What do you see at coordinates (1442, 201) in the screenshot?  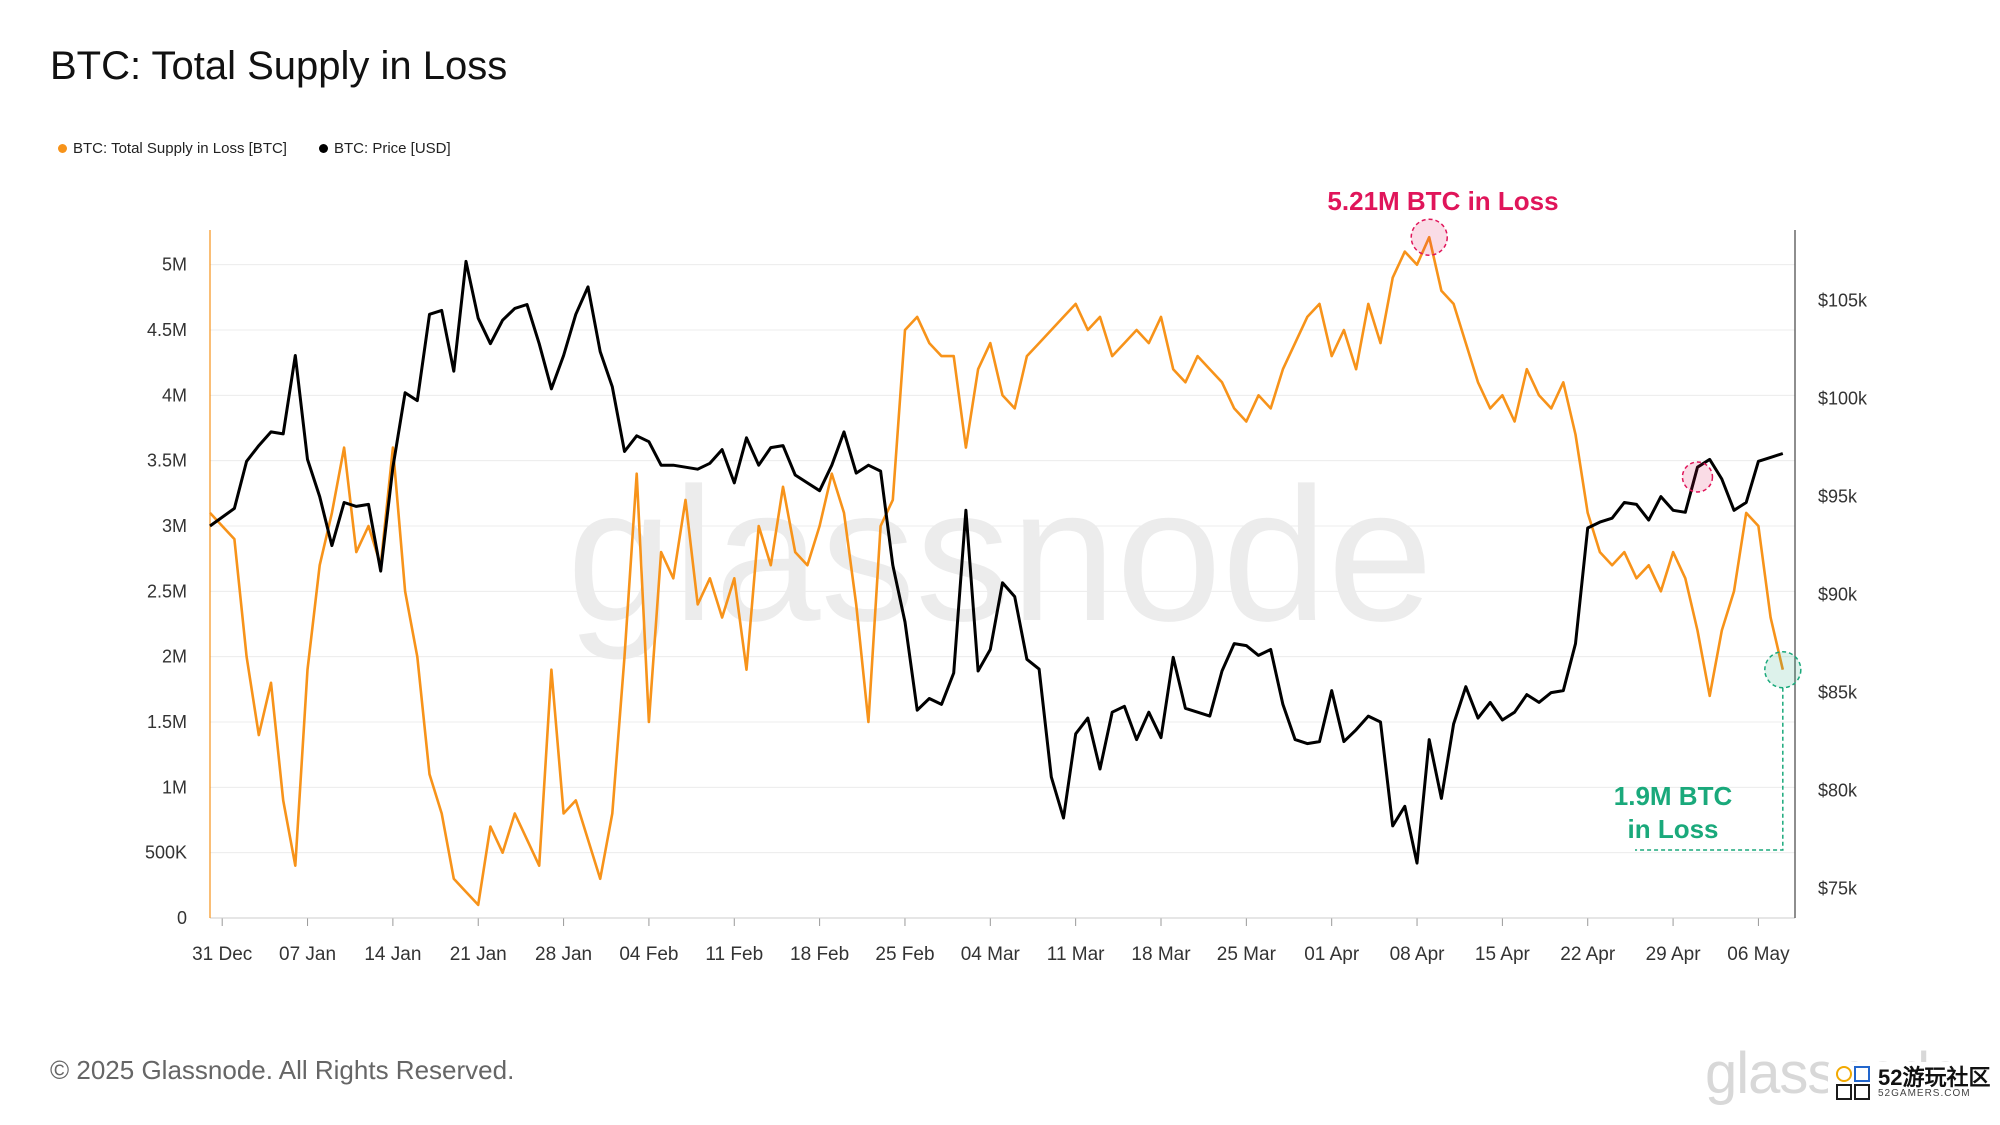 I see `peak-annotation-label: 5.21M BTC in Loss` at bounding box center [1442, 201].